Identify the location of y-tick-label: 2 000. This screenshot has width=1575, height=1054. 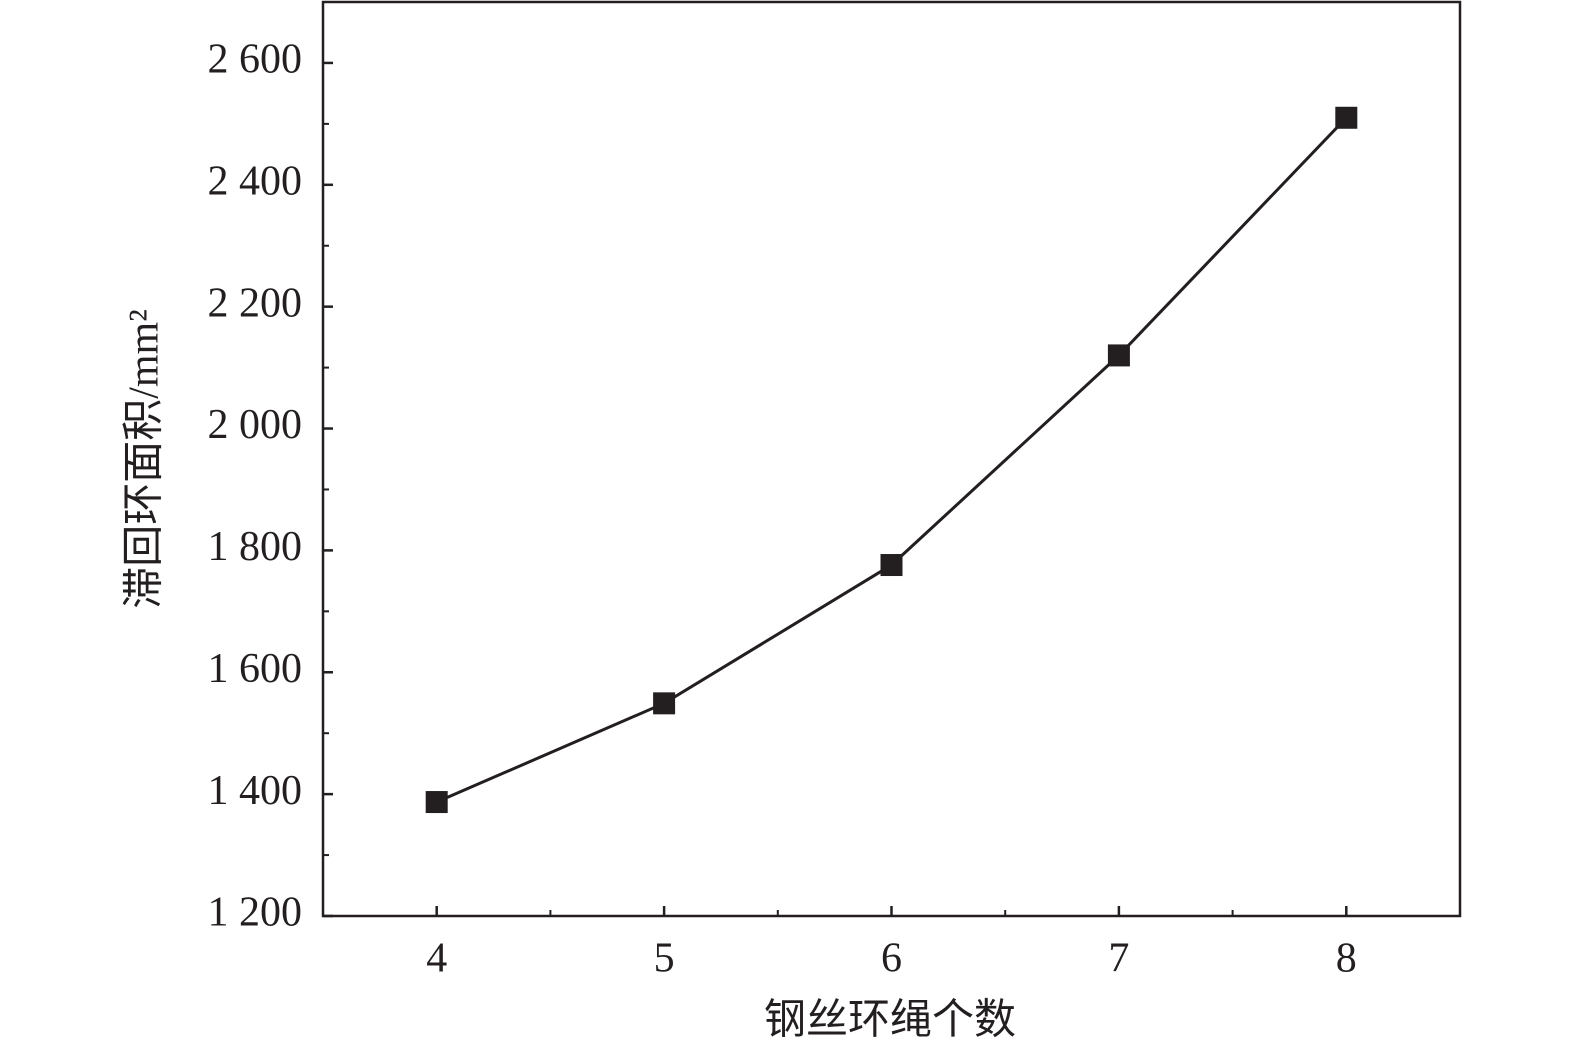
(255, 425).